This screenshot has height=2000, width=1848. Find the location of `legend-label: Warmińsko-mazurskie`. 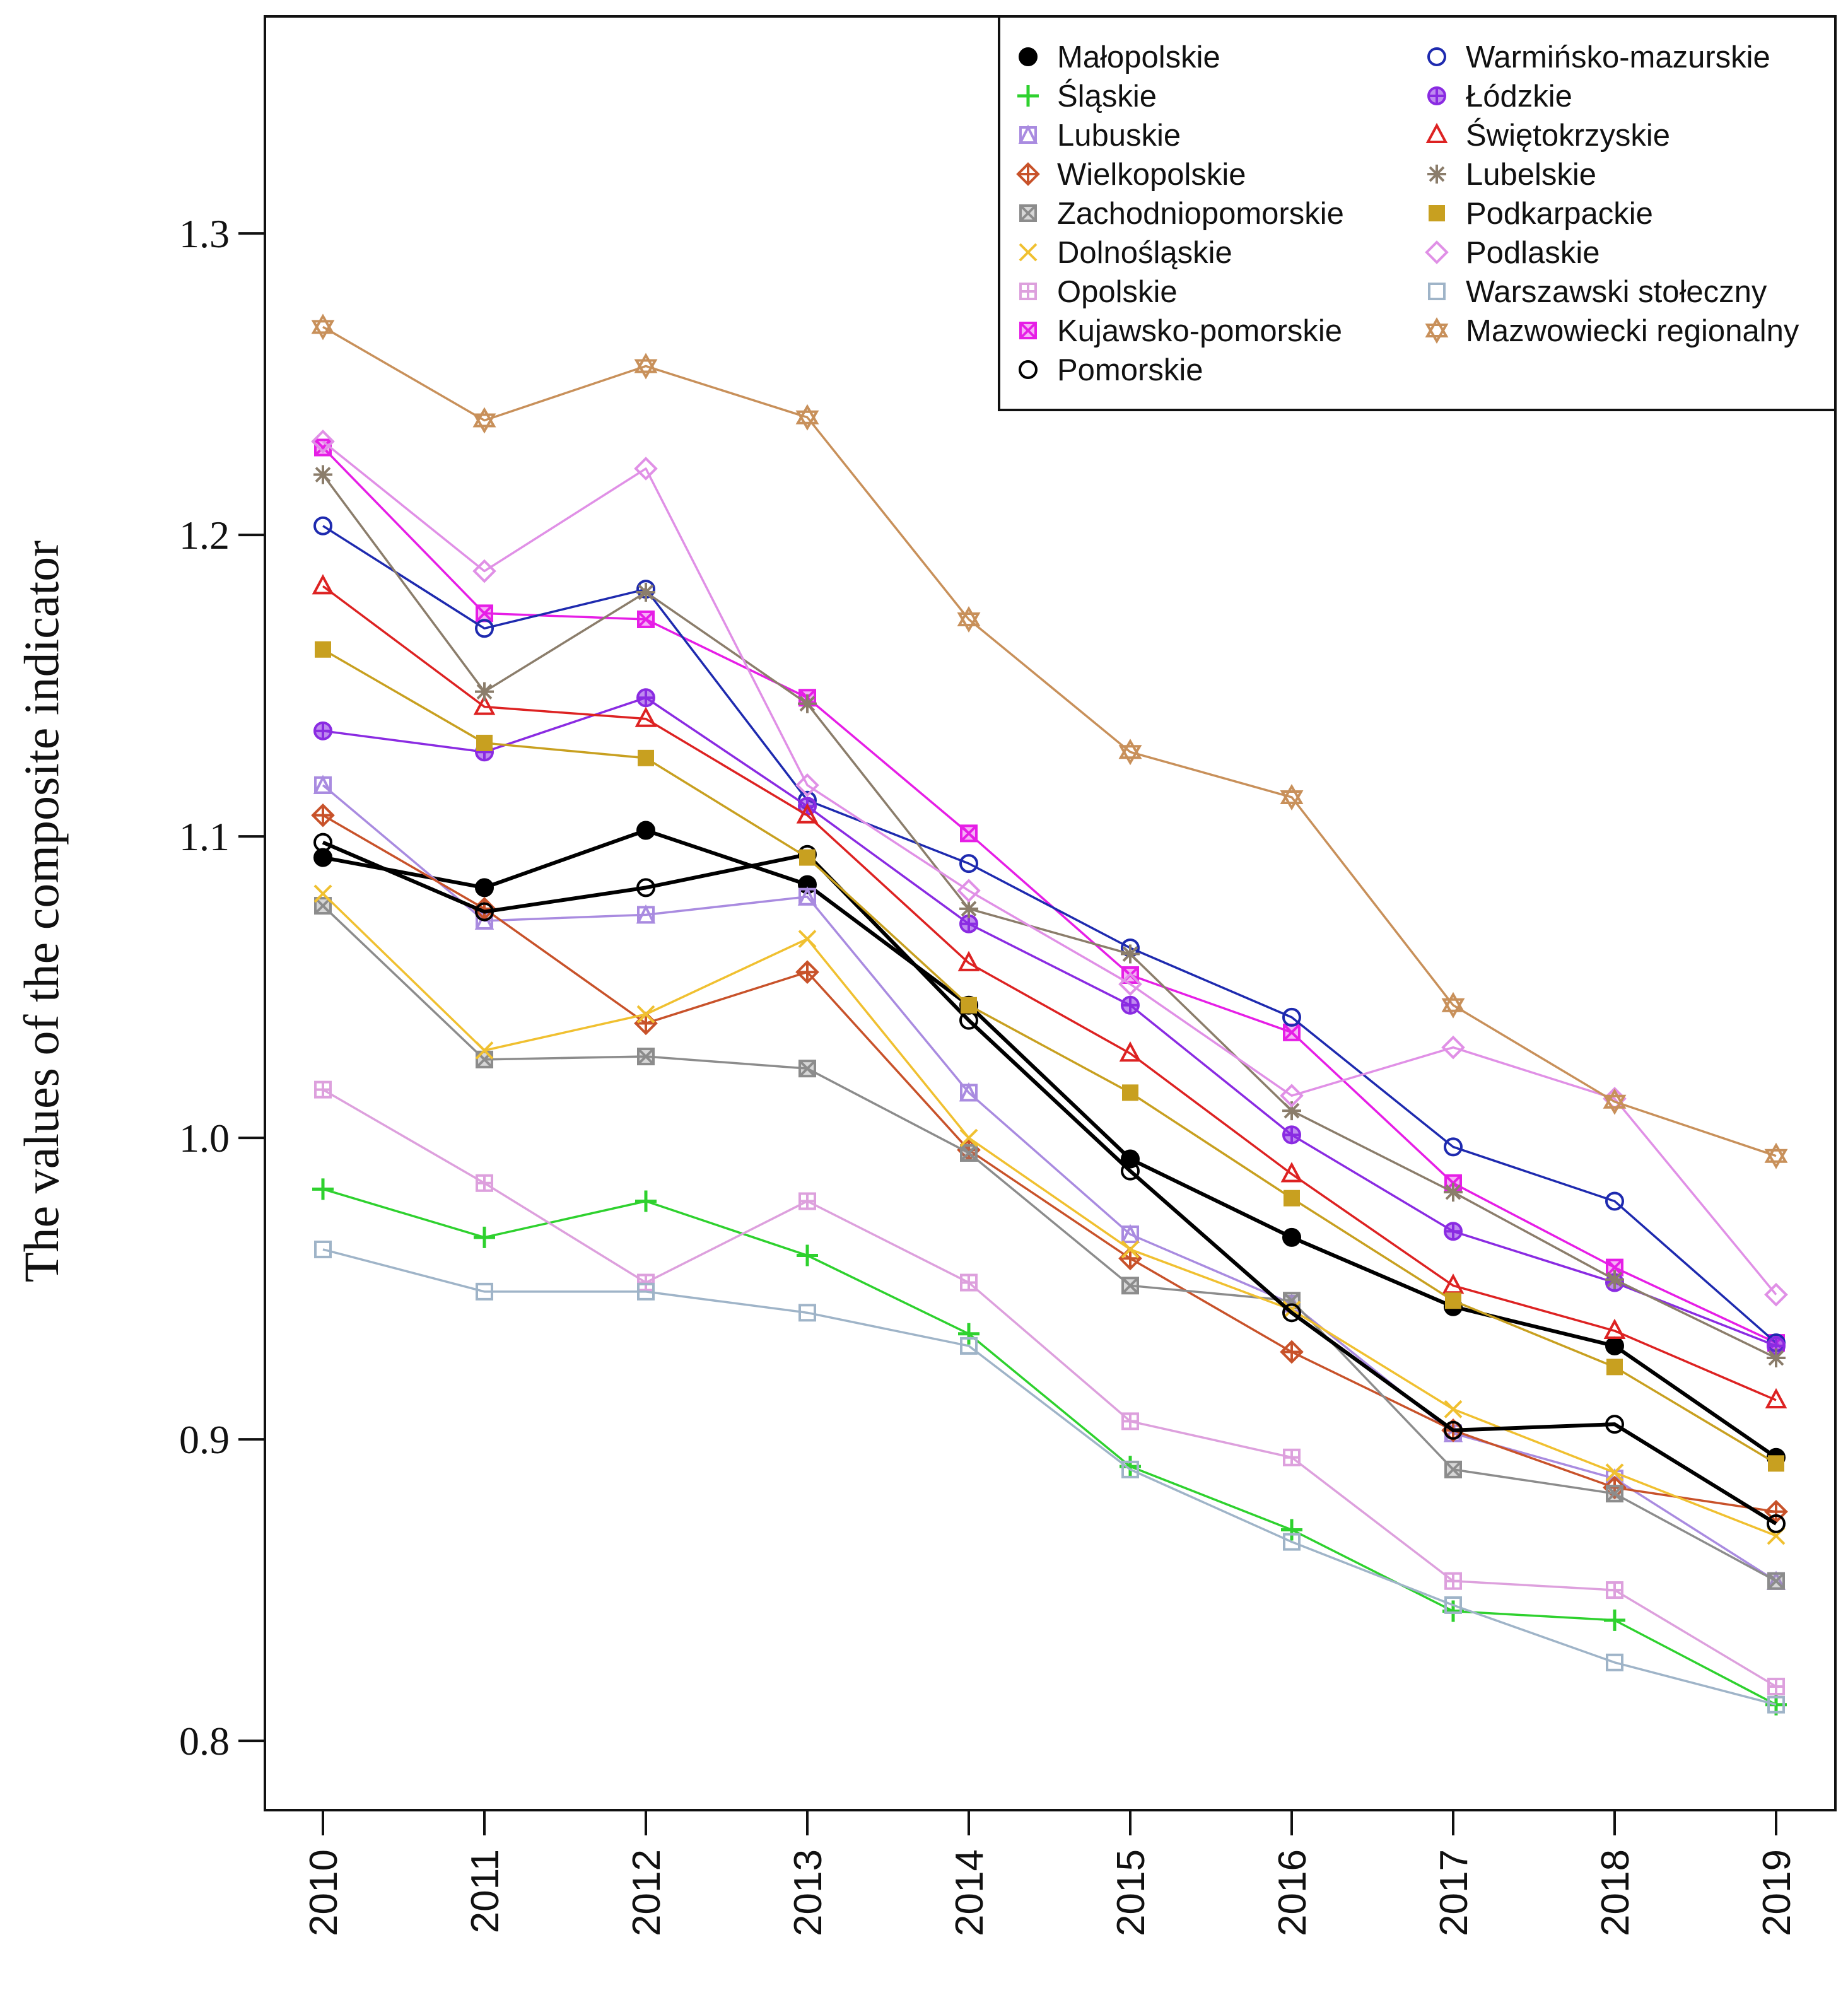

legend-label: Warmińsko-mazurskie is located at coordinates (1618, 57).